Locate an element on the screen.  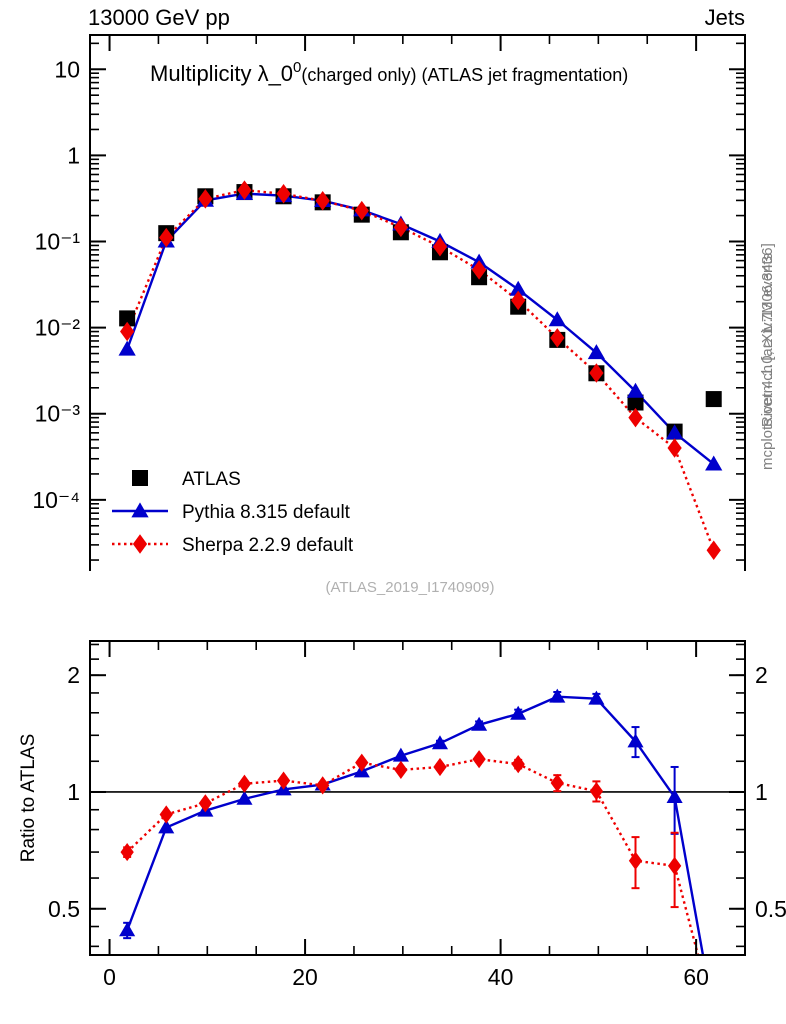
legend-label: ATLAS is located at coordinates (211, 479).